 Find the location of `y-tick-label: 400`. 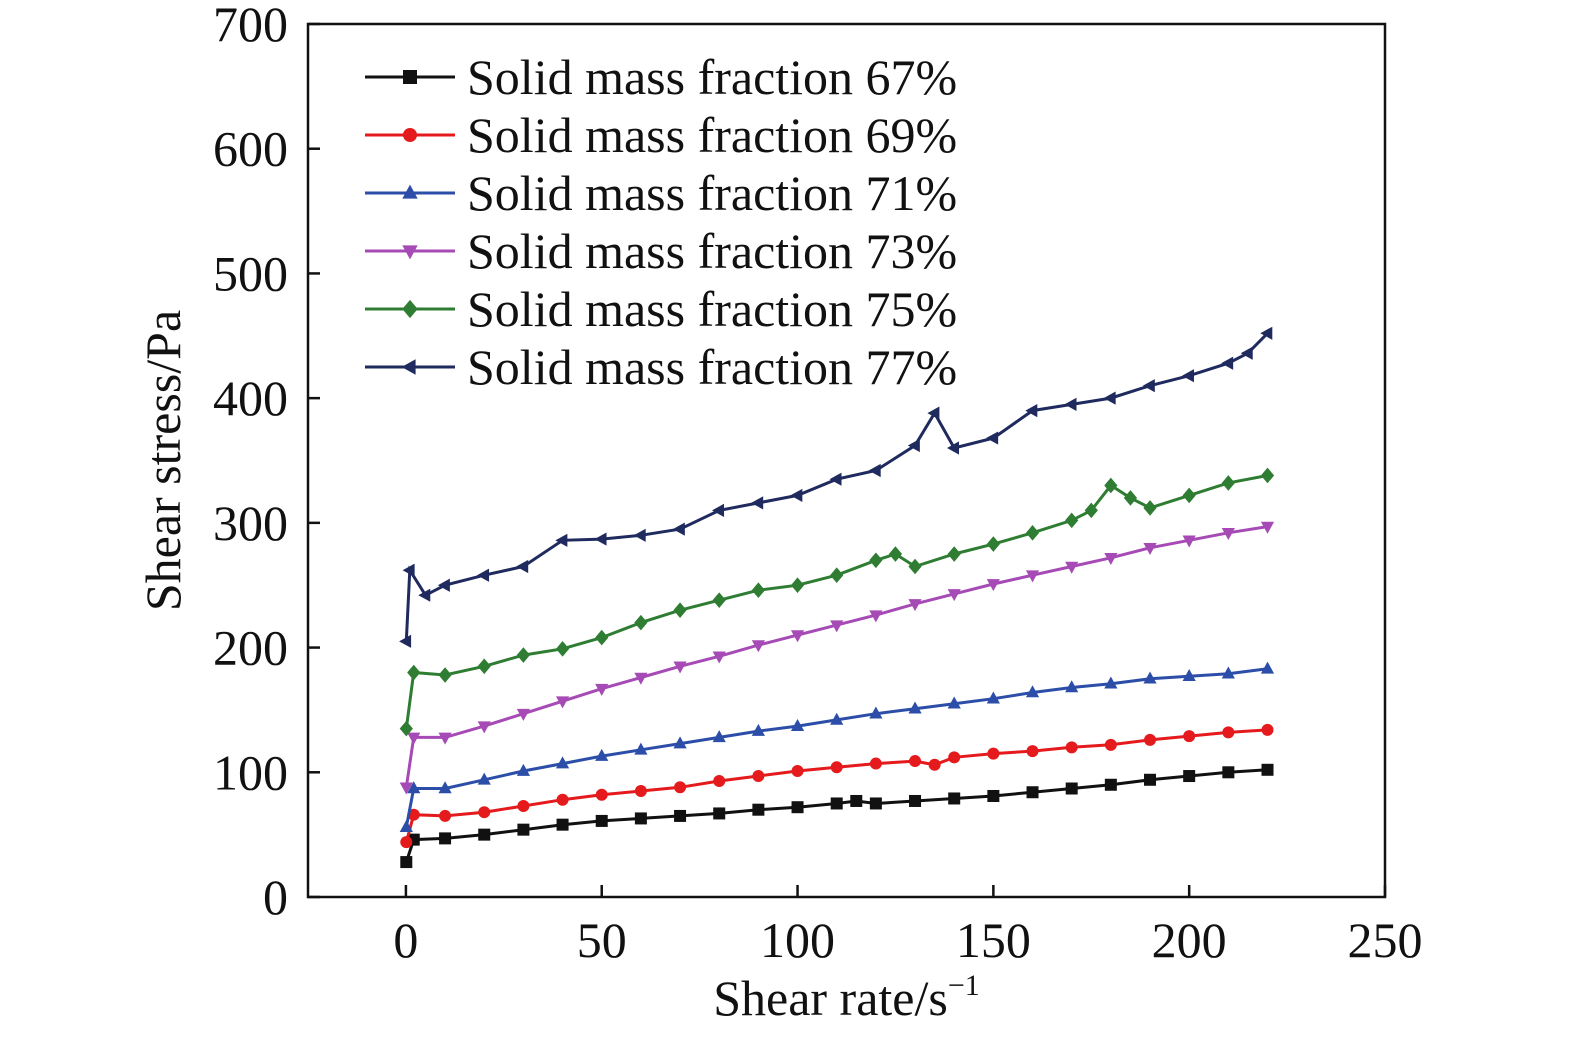

y-tick-label: 400 is located at coordinates (250, 398).